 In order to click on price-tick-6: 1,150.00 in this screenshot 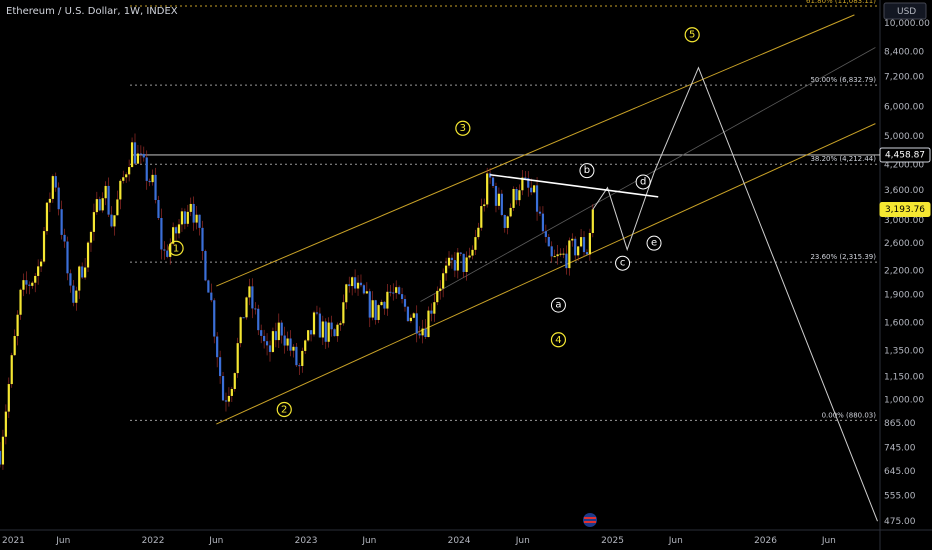, I will do `click(904, 378)`.